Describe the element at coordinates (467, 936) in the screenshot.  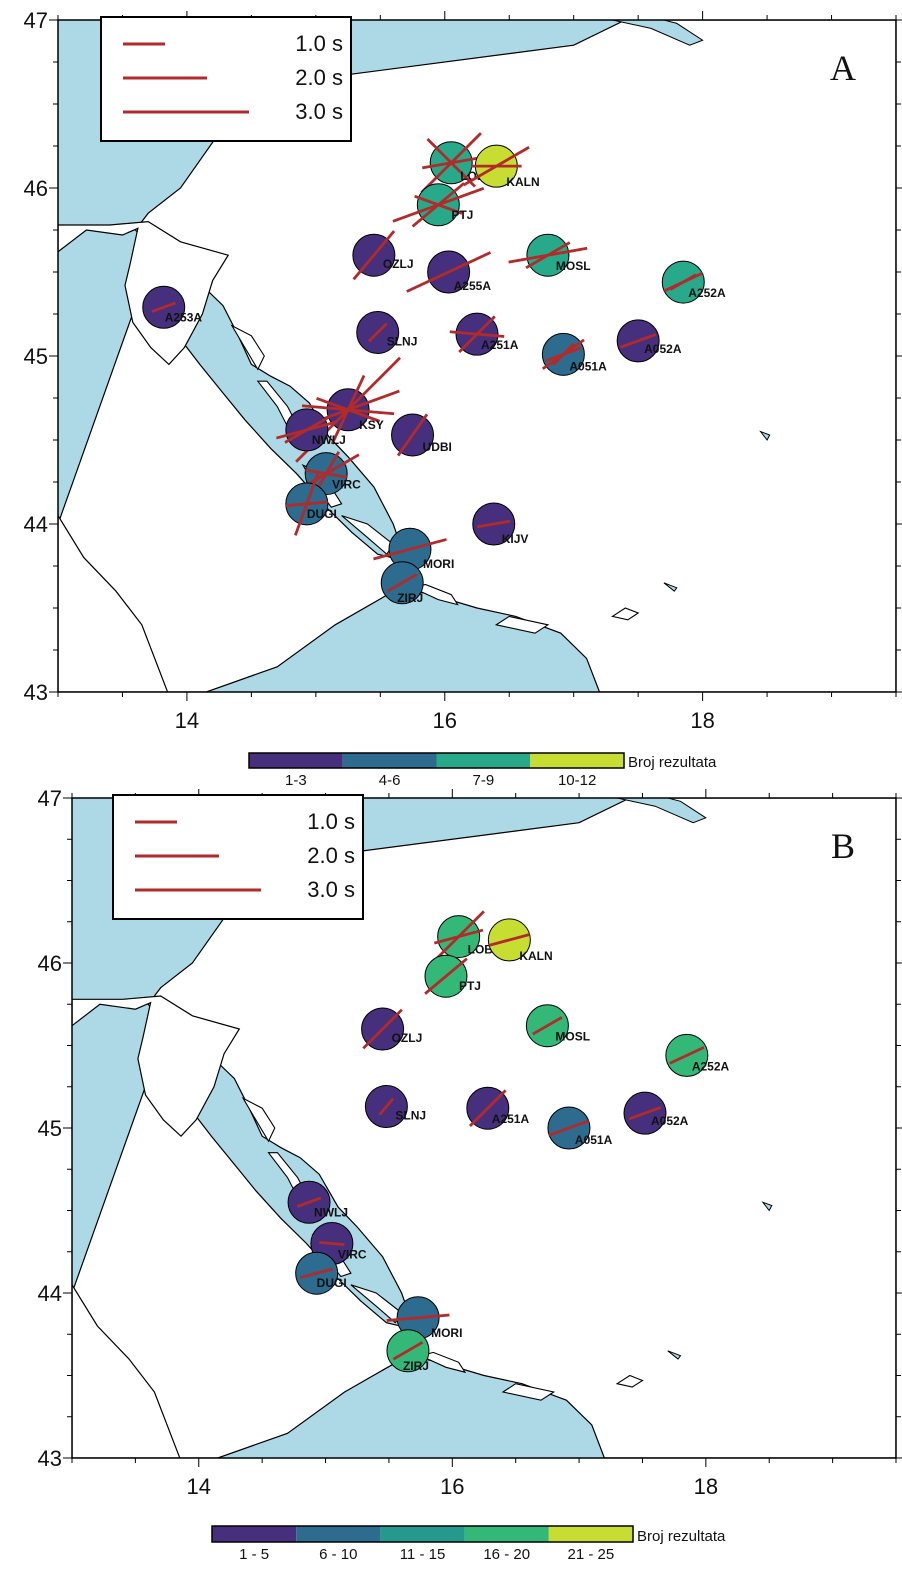
I see `station-lobo: LOBO` at that location.